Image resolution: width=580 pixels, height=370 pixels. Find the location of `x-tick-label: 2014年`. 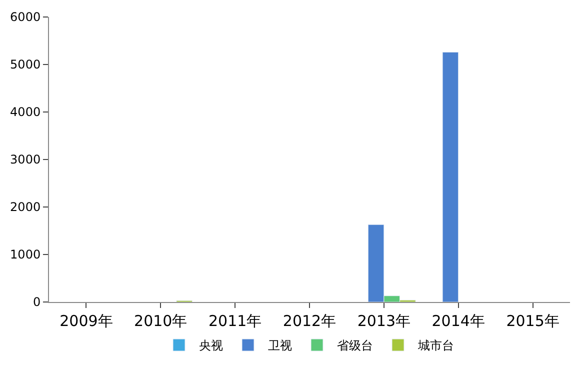

x-tick-label: 2014年 is located at coordinates (458, 321).